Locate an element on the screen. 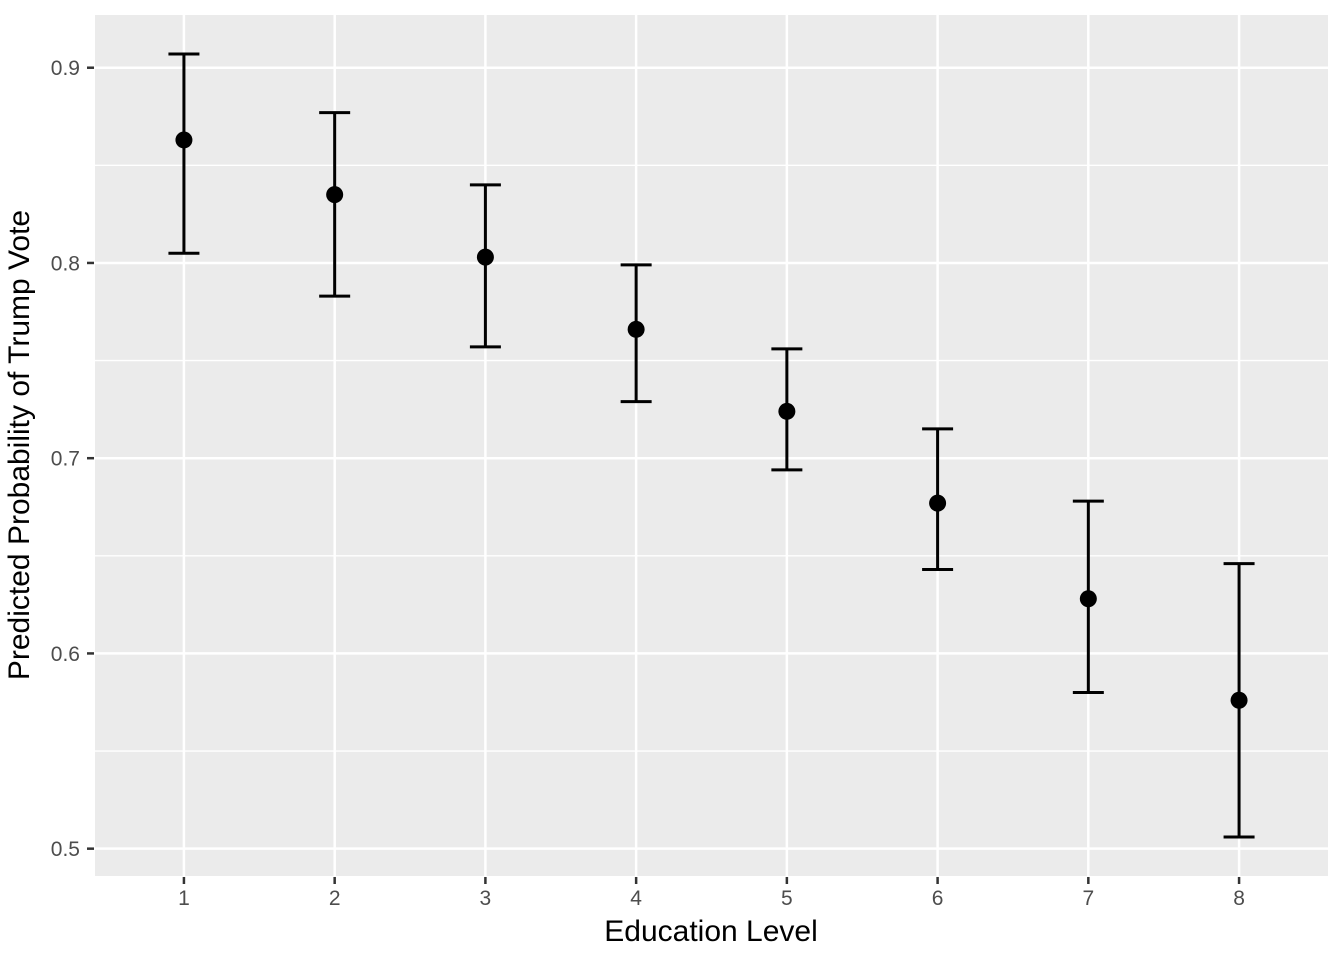 The height and width of the screenshot is (960, 1344). y-tick-label: 0.6 is located at coordinates (65, 654).